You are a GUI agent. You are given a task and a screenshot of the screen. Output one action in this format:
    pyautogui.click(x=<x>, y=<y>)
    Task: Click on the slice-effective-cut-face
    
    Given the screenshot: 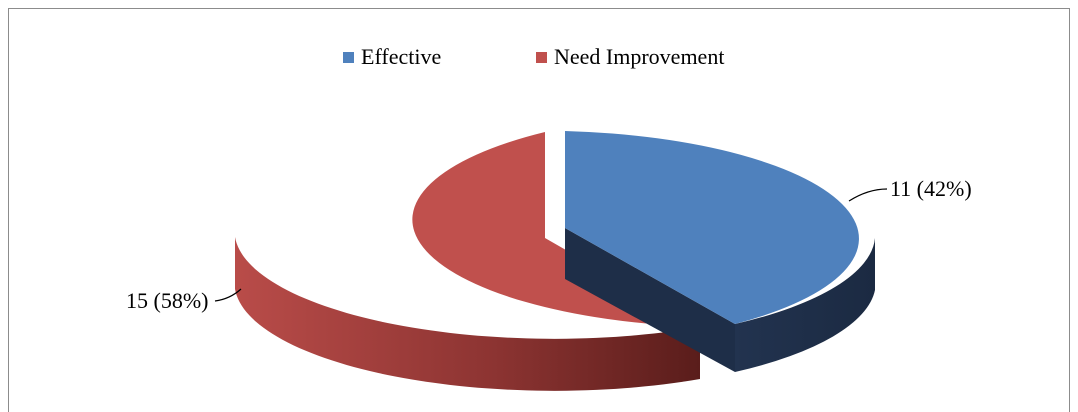 What is the action you would take?
    pyautogui.click(x=650, y=300)
    